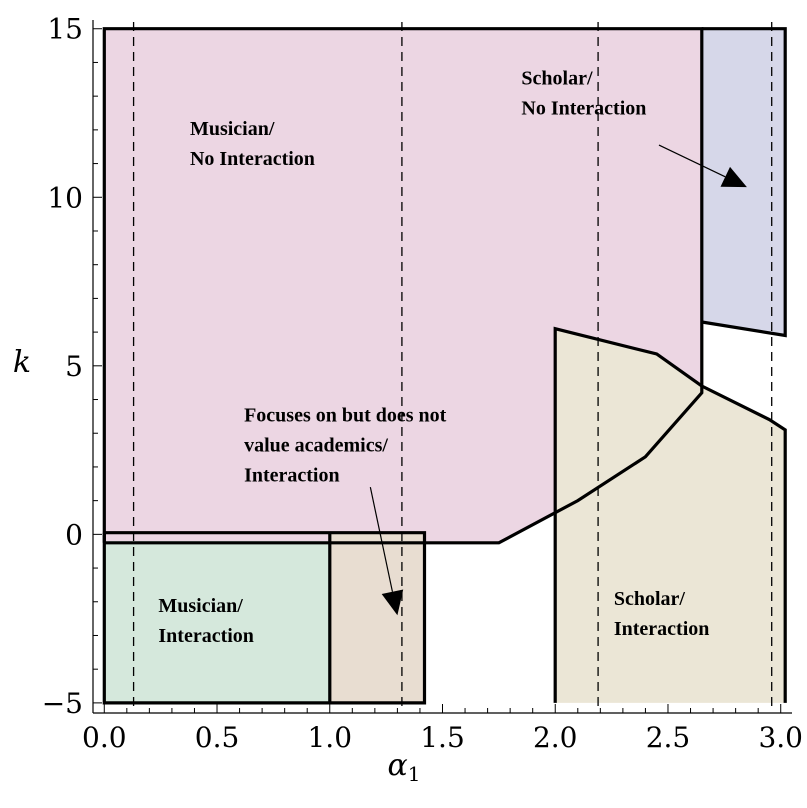  Describe the element at coordinates (583, 93) in the screenshot. I see `label-scholar-no-interaction: Scholar/No Interaction` at that location.